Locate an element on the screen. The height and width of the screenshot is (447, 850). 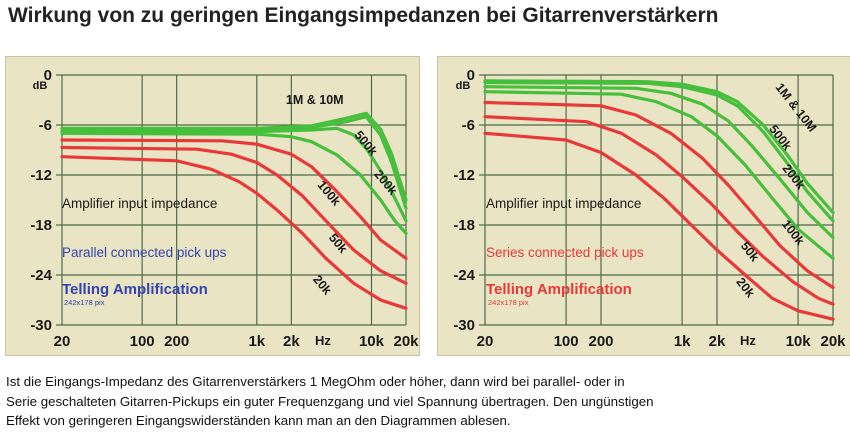
c1-xtick-label: 20 is located at coordinates (485, 341).